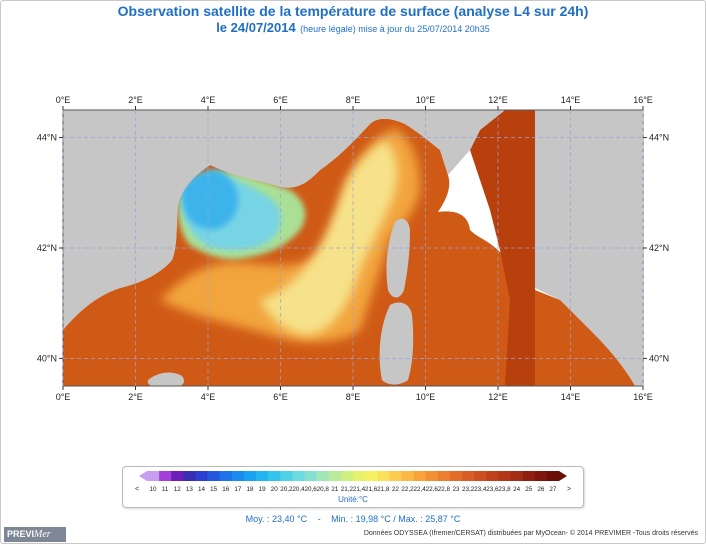 The height and width of the screenshot is (544, 706). Describe the element at coordinates (432, 489) in the screenshot. I see `colorbar-tick-label: 22,6` at that location.